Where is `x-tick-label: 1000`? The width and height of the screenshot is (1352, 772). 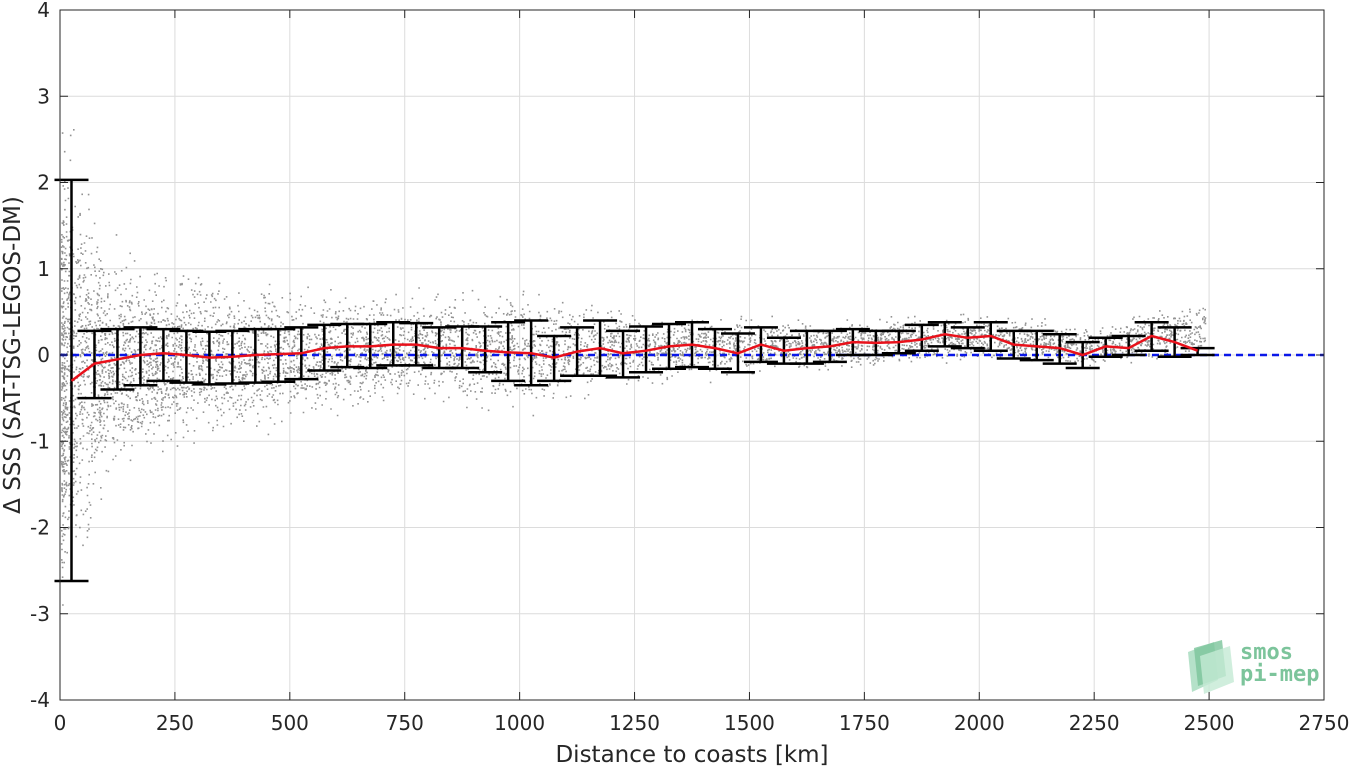 x-tick-label: 1000 is located at coordinates (519, 723).